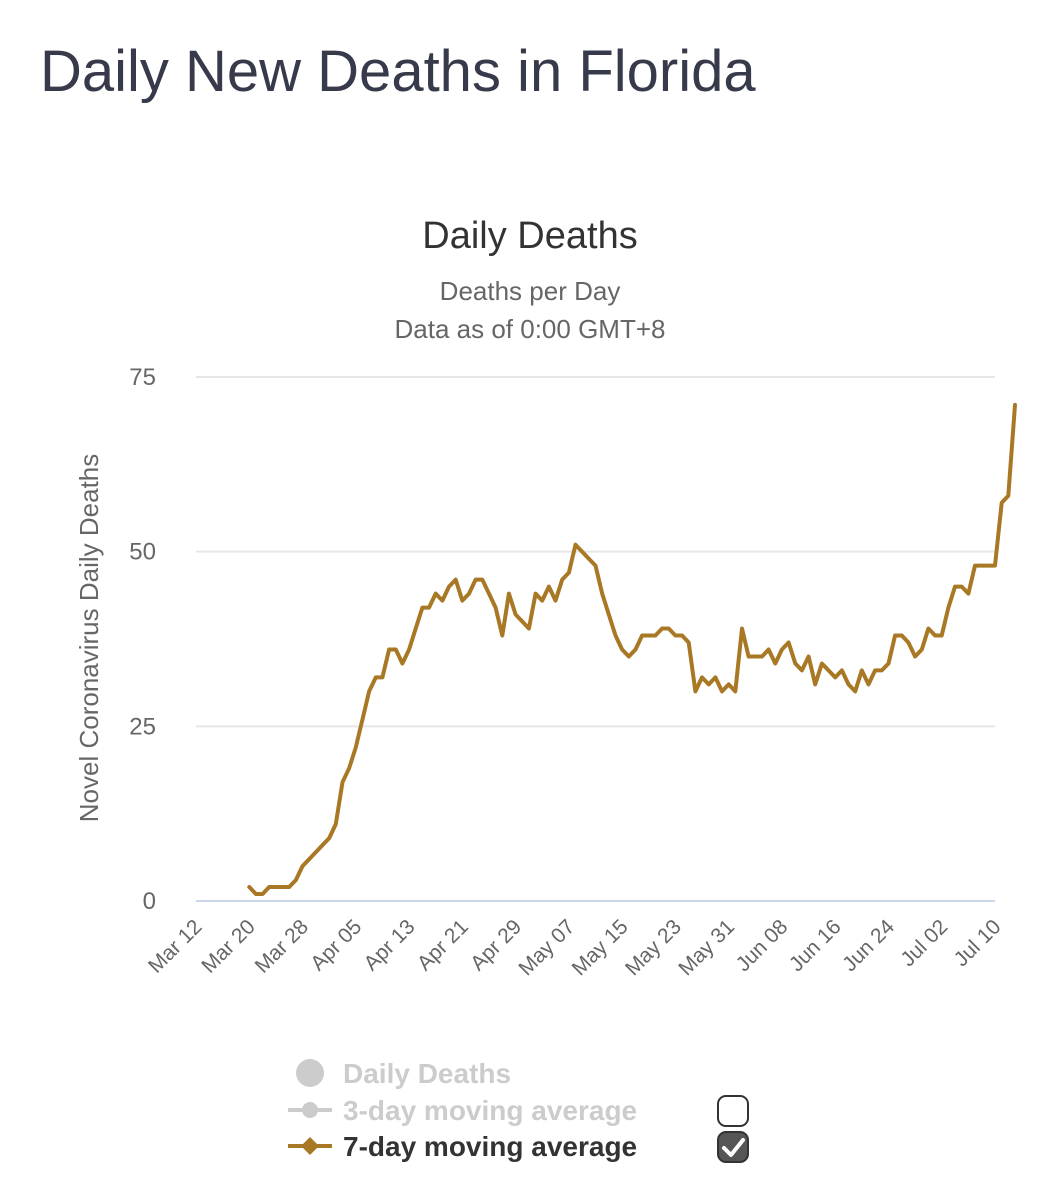  I want to click on x-tick-label: Mar 28, so click(282, 946).